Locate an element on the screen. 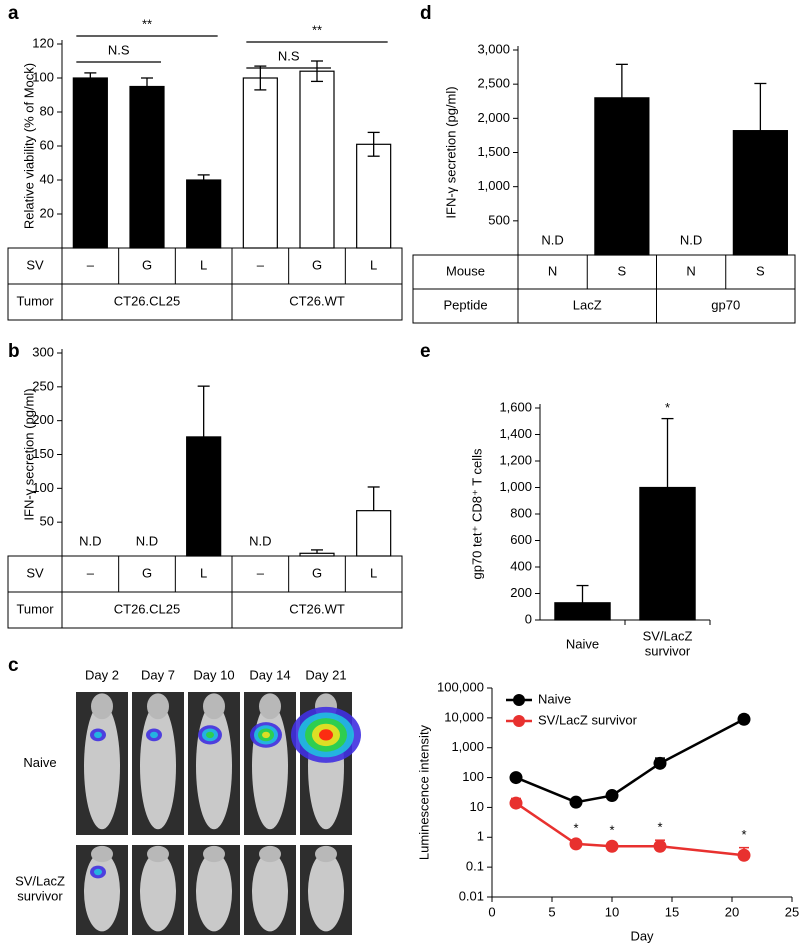 The height and width of the screenshot is (947, 803). table-row-label: Mouse is located at coordinates (465, 270).